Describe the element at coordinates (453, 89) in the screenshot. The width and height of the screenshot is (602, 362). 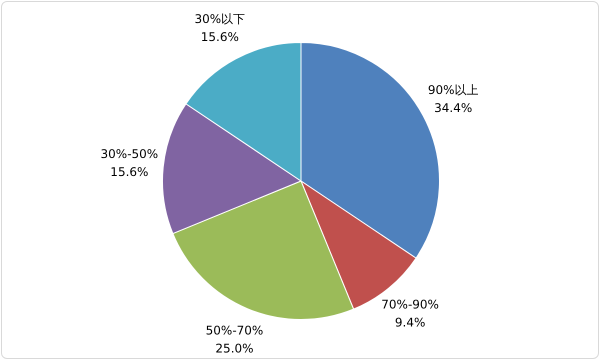
I see `slice-label: 90%以上` at that location.